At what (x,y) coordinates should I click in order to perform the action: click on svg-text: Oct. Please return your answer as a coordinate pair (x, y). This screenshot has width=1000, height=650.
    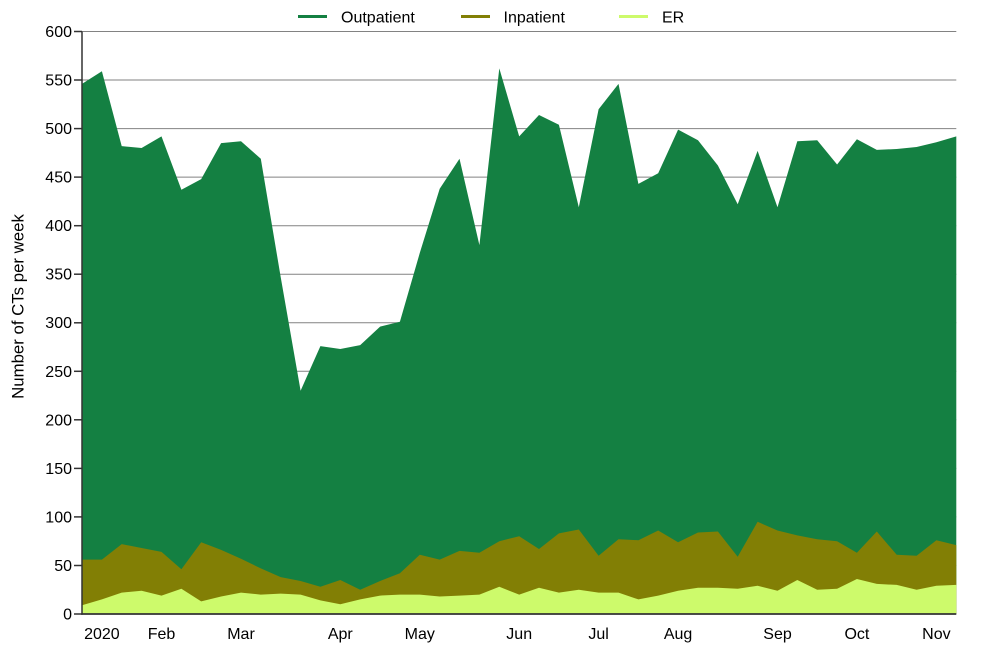
    Looking at the image, I should click on (856, 634).